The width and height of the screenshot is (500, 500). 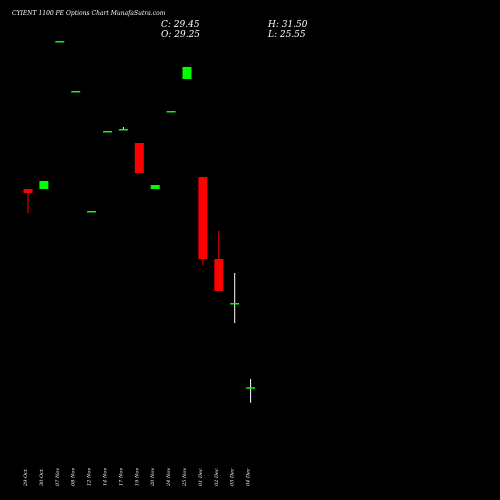 What do you see at coordinates (180, 35) in the screenshot?
I see `open-value: O: 29.25` at bounding box center [180, 35].